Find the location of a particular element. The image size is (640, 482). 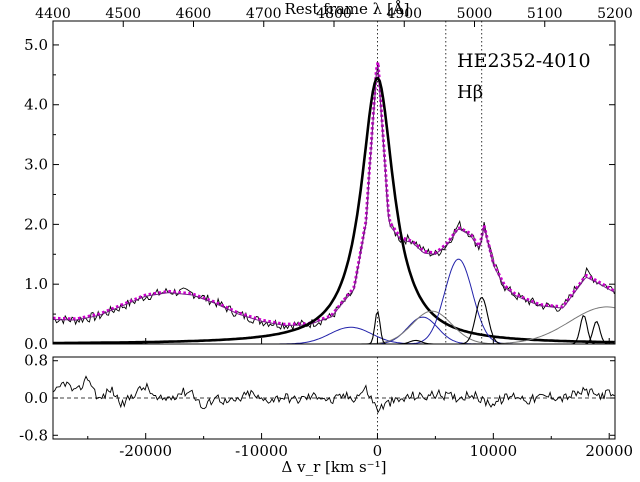

line-label: Hβ is located at coordinates (470, 92).